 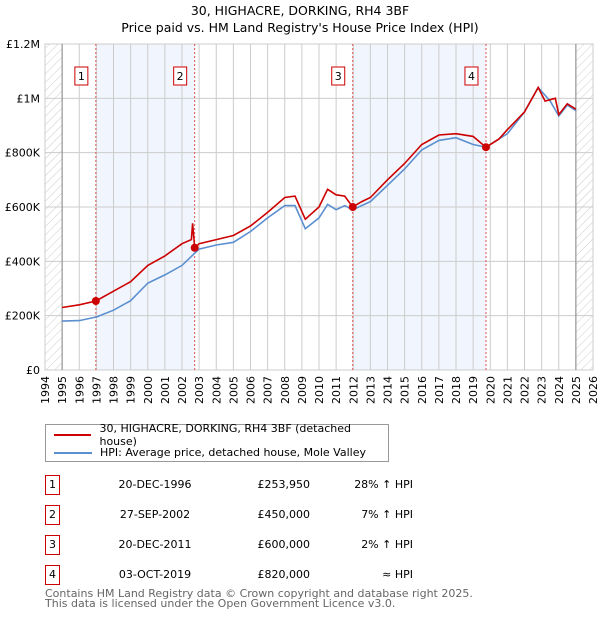 I want to click on x-tick-label: 1994, so click(x=45, y=390).